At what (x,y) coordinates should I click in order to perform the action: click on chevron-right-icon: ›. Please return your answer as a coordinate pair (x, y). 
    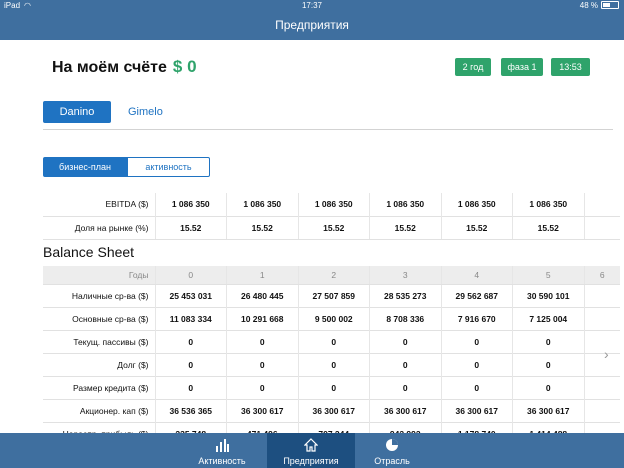
    Looking at the image, I should click on (606, 354).